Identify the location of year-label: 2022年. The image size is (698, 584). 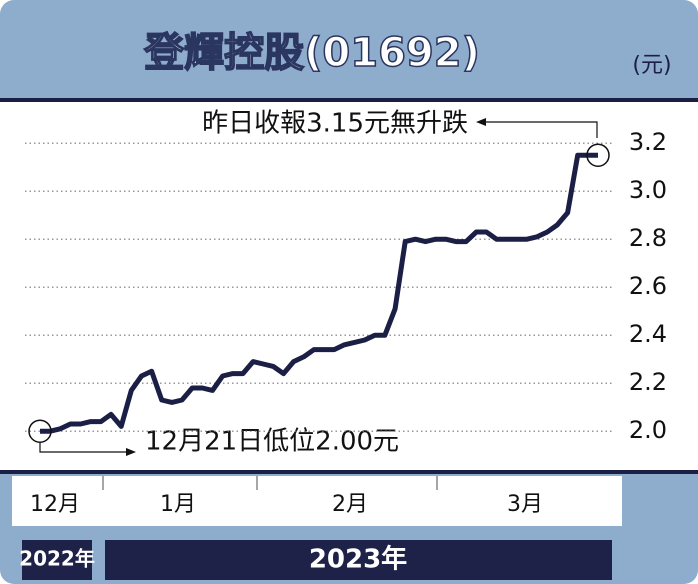
(57, 559).